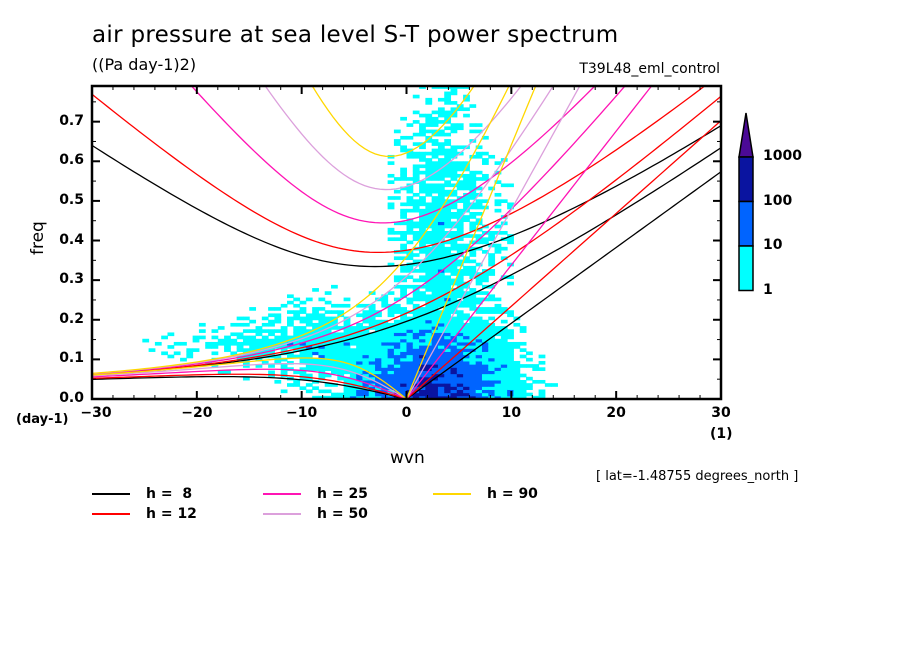  What do you see at coordinates (282, 494) in the screenshot?
I see `legend-swatch` at bounding box center [282, 494].